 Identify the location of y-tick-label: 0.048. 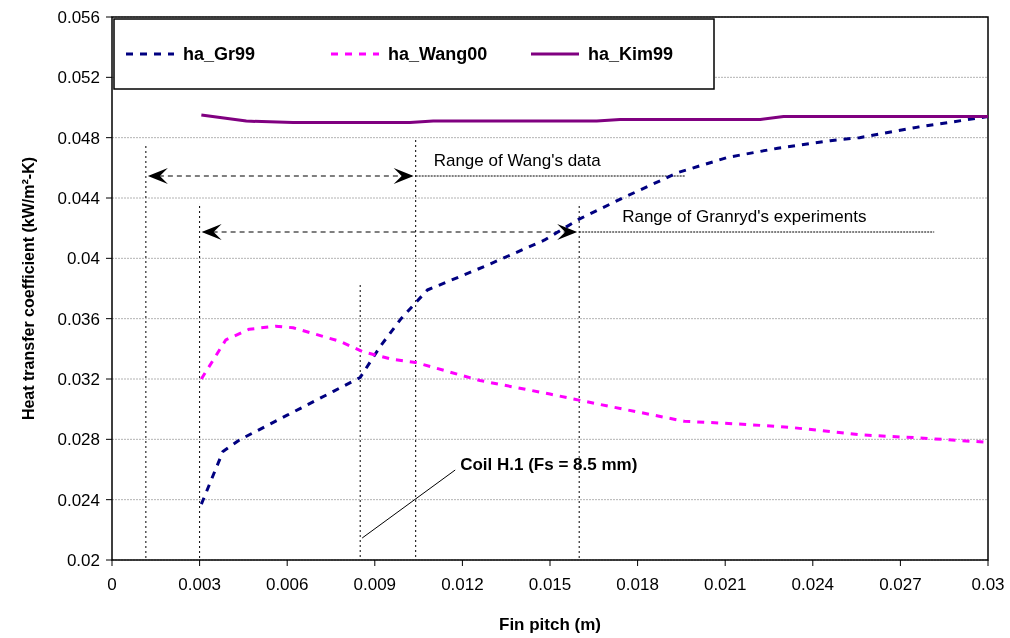
(78, 138).